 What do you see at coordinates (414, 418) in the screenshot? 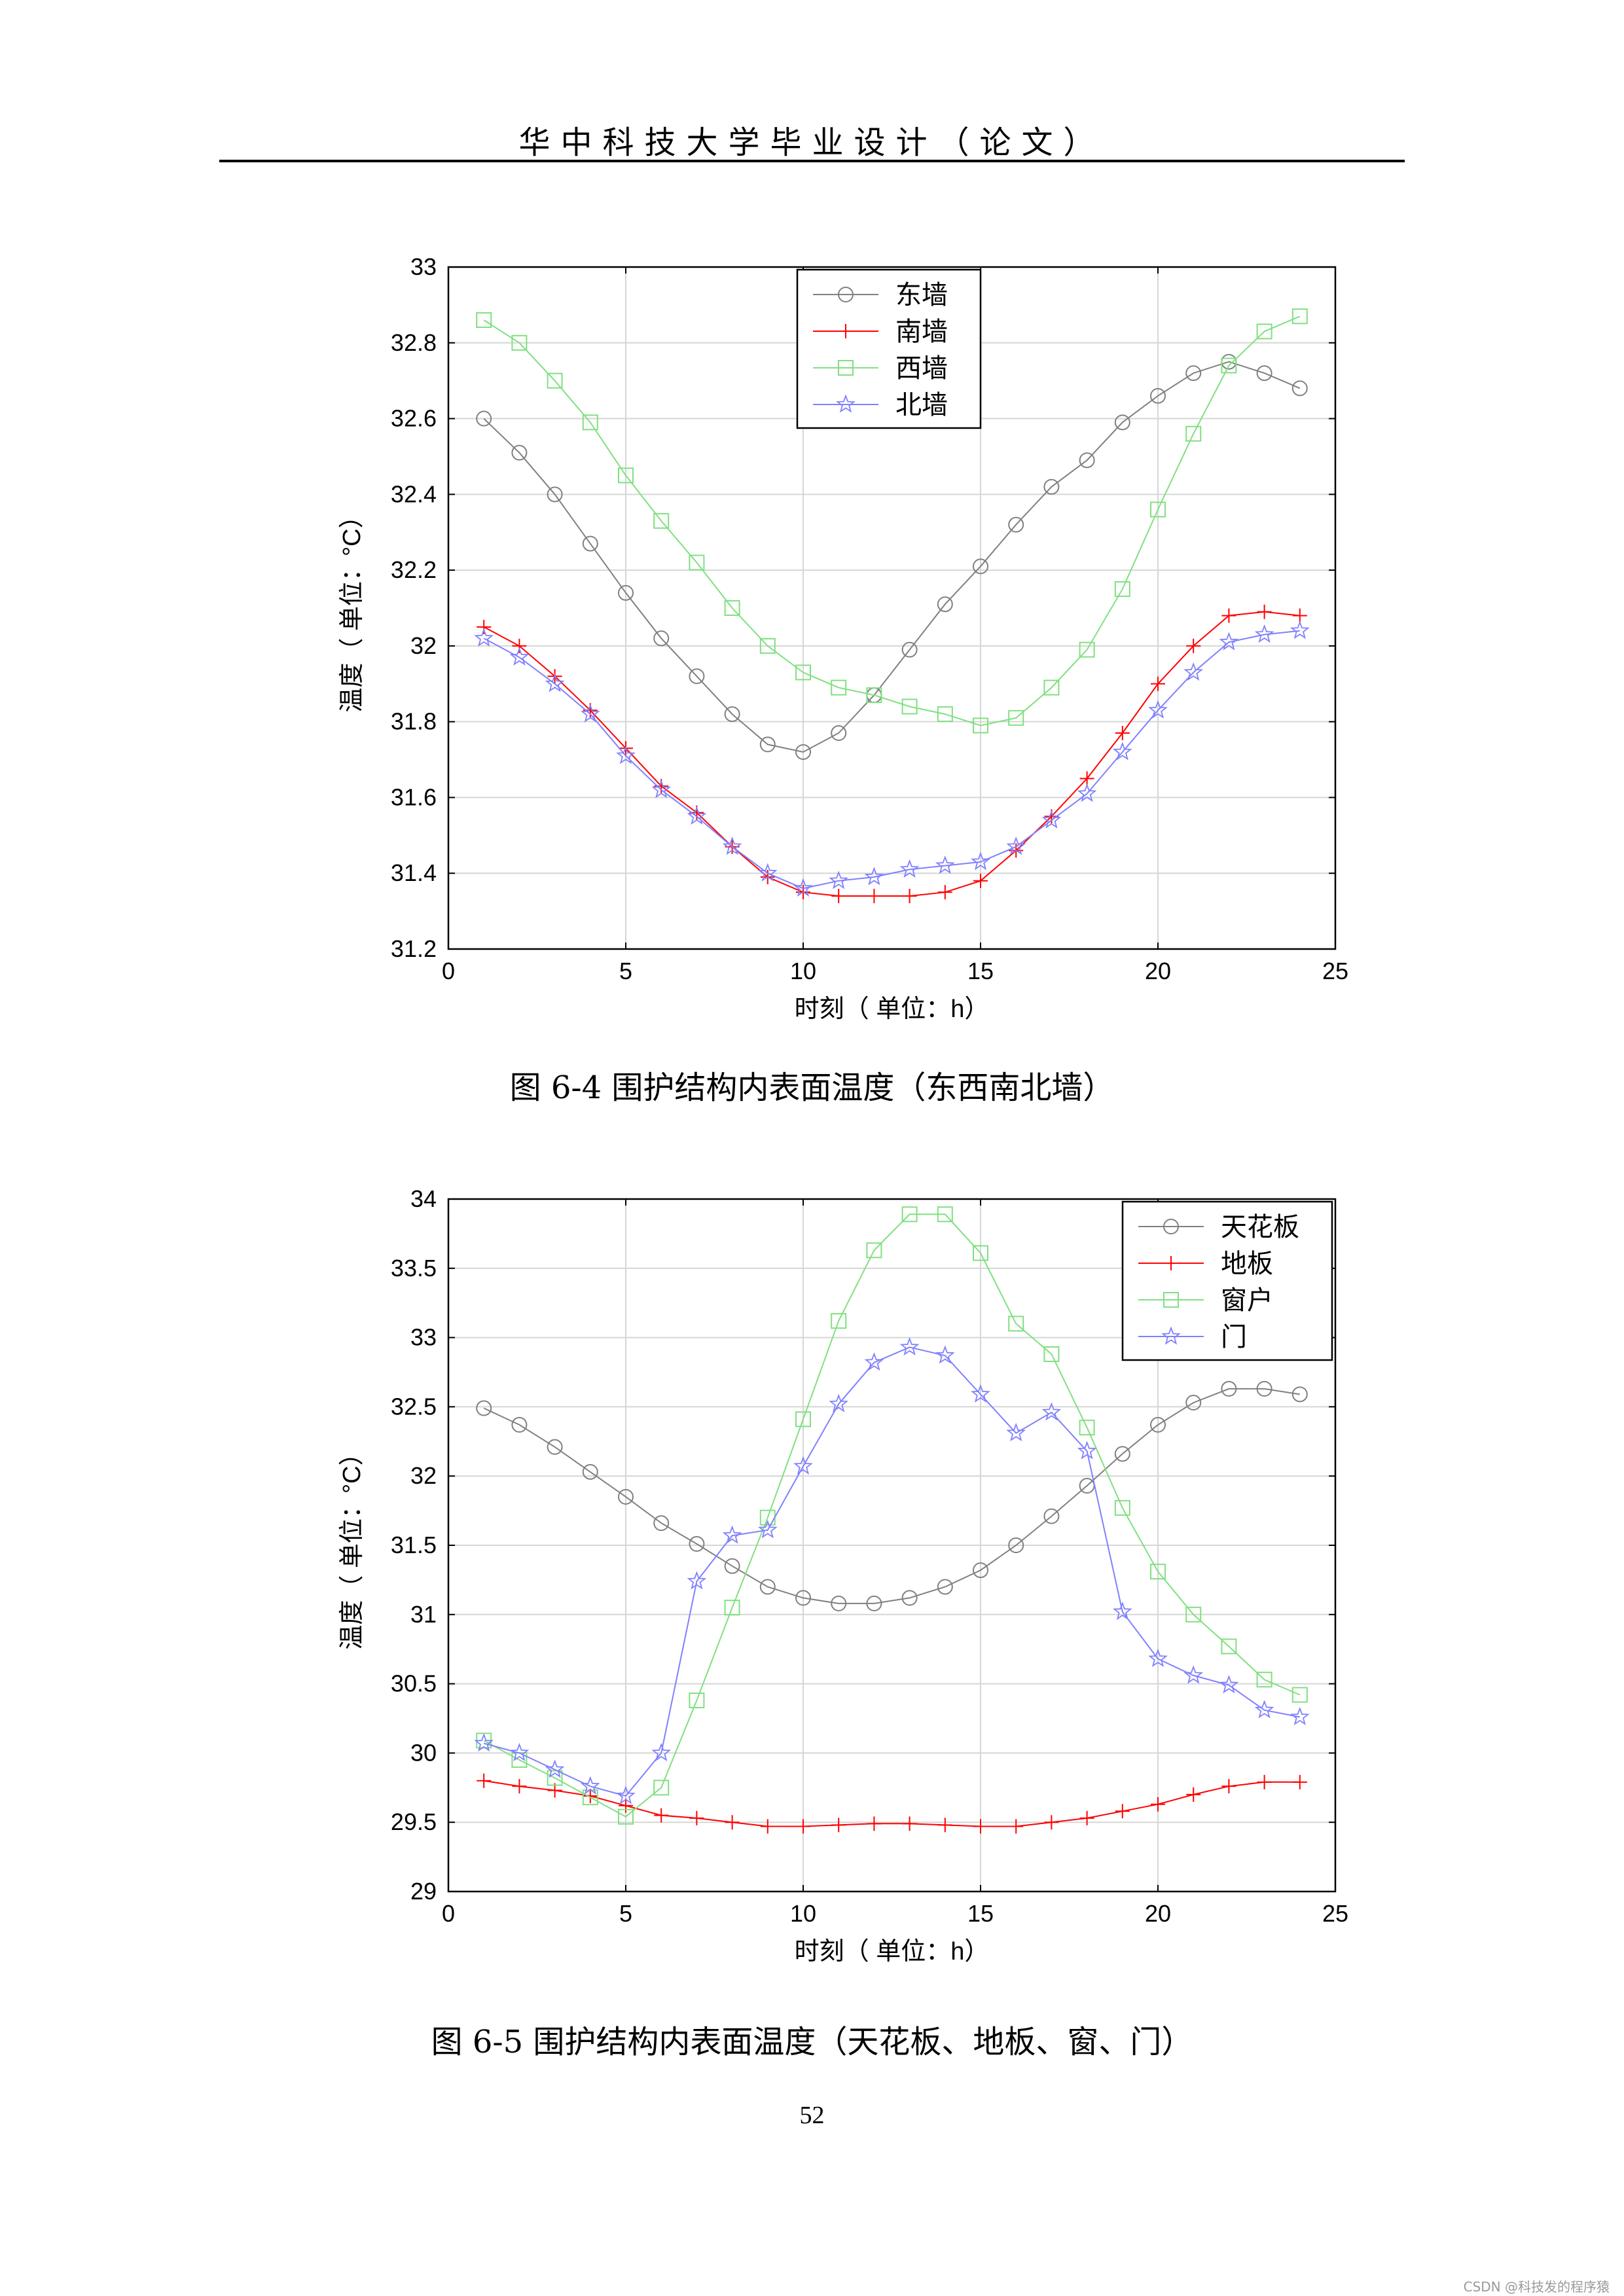
I see `y-tick-label: 32.6` at bounding box center [414, 418].